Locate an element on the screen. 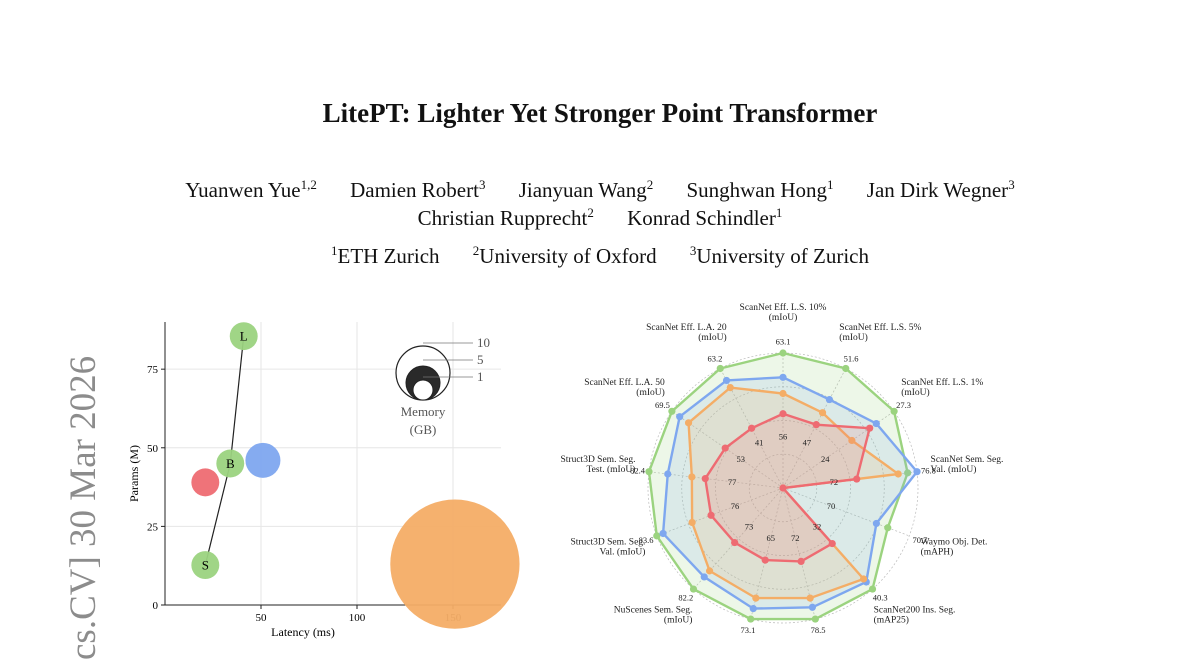 This screenshot has width=1200, height=660. radar-max-label: 51.6 is located at coordinates (851, 358).